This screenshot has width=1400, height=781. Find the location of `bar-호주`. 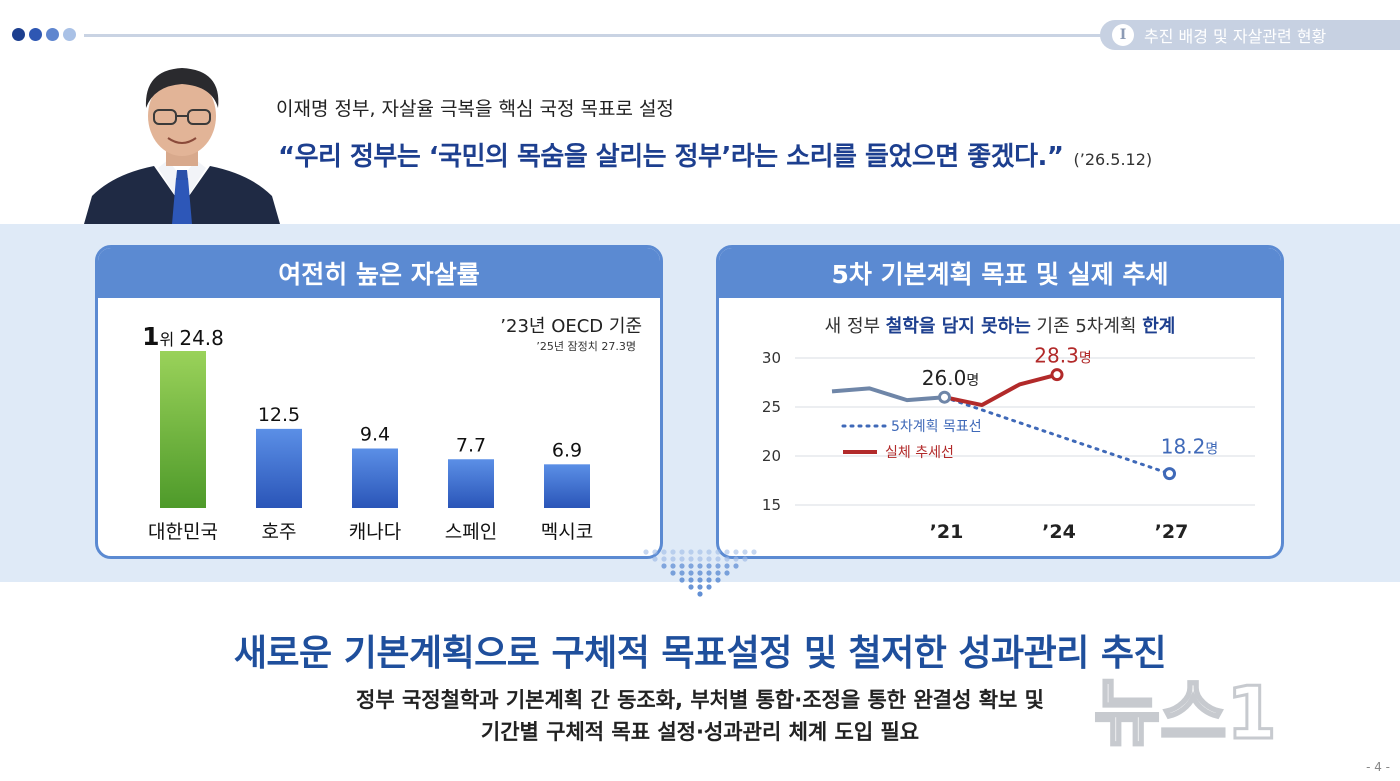

bar-호주 is located at coordinates (279, 468).